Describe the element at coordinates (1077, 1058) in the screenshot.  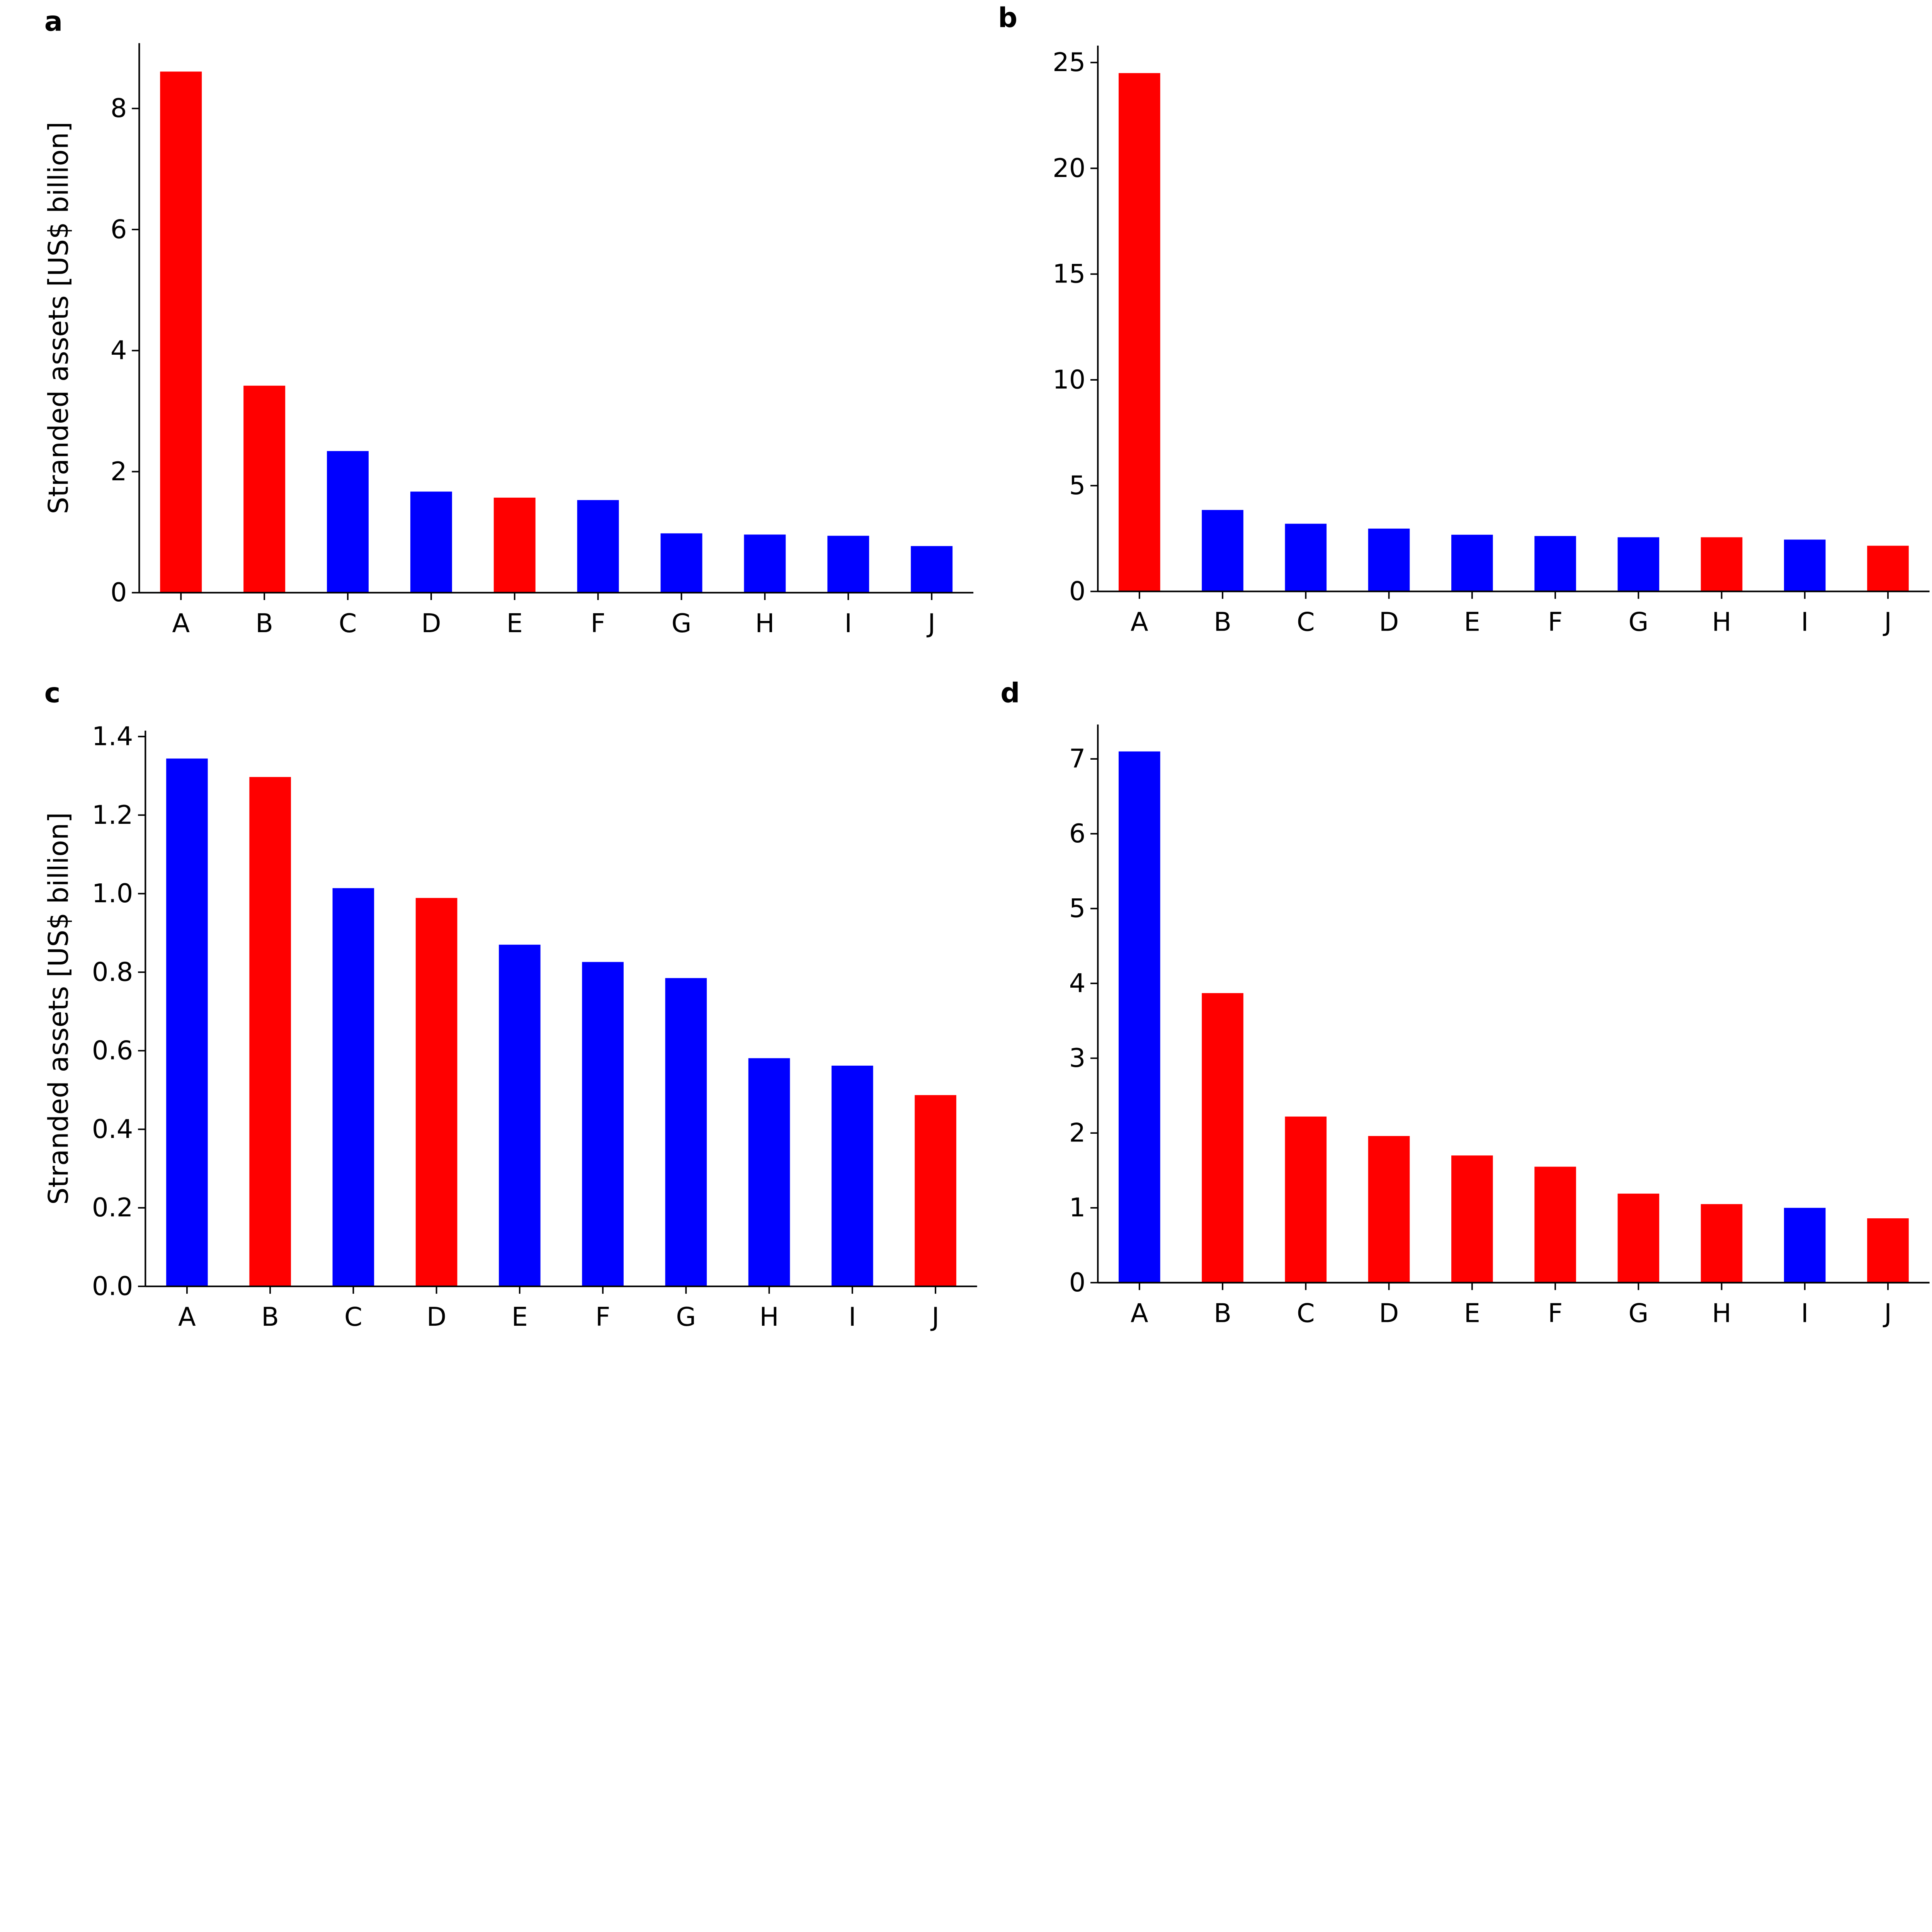
I see `y-tick-label: 3` at that location.